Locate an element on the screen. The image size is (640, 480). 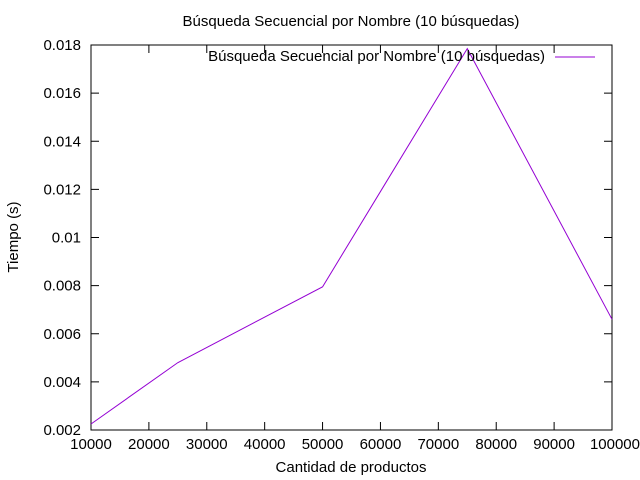
x-tick-label: 50000 is located at coordinates (323, 444).